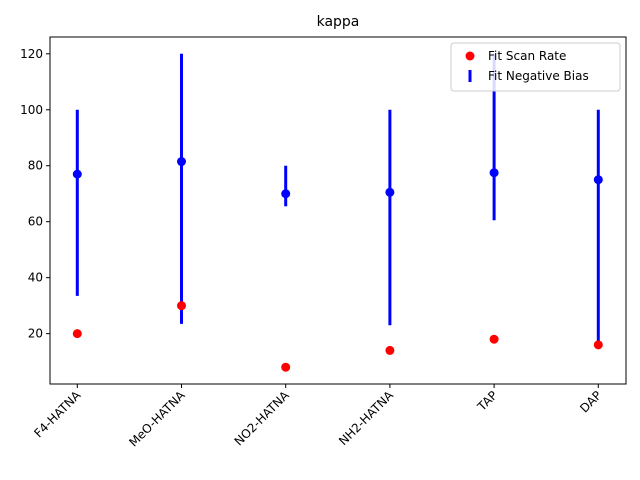  I want to click on x-tick-label: MeO-HATNA, so click(157, 419).